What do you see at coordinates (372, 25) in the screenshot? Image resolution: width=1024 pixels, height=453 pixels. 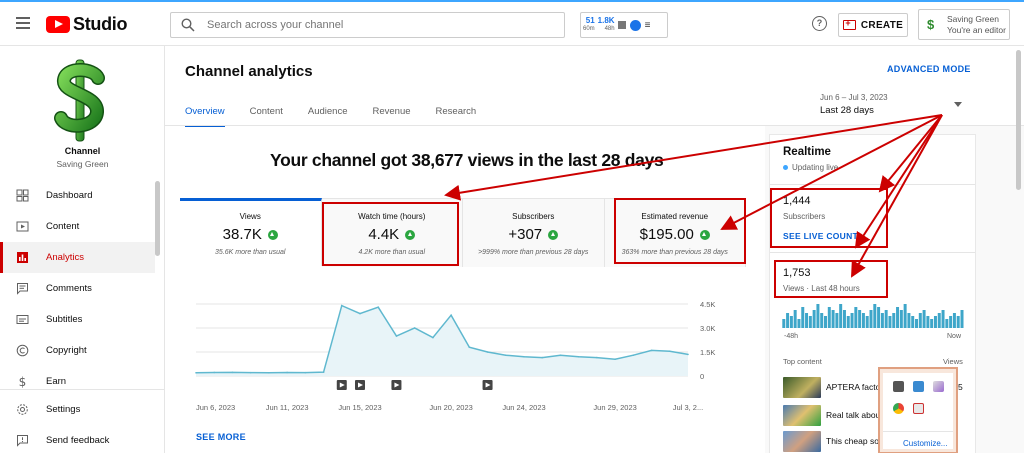 I see `search-input` at bounding box center [372, 25].